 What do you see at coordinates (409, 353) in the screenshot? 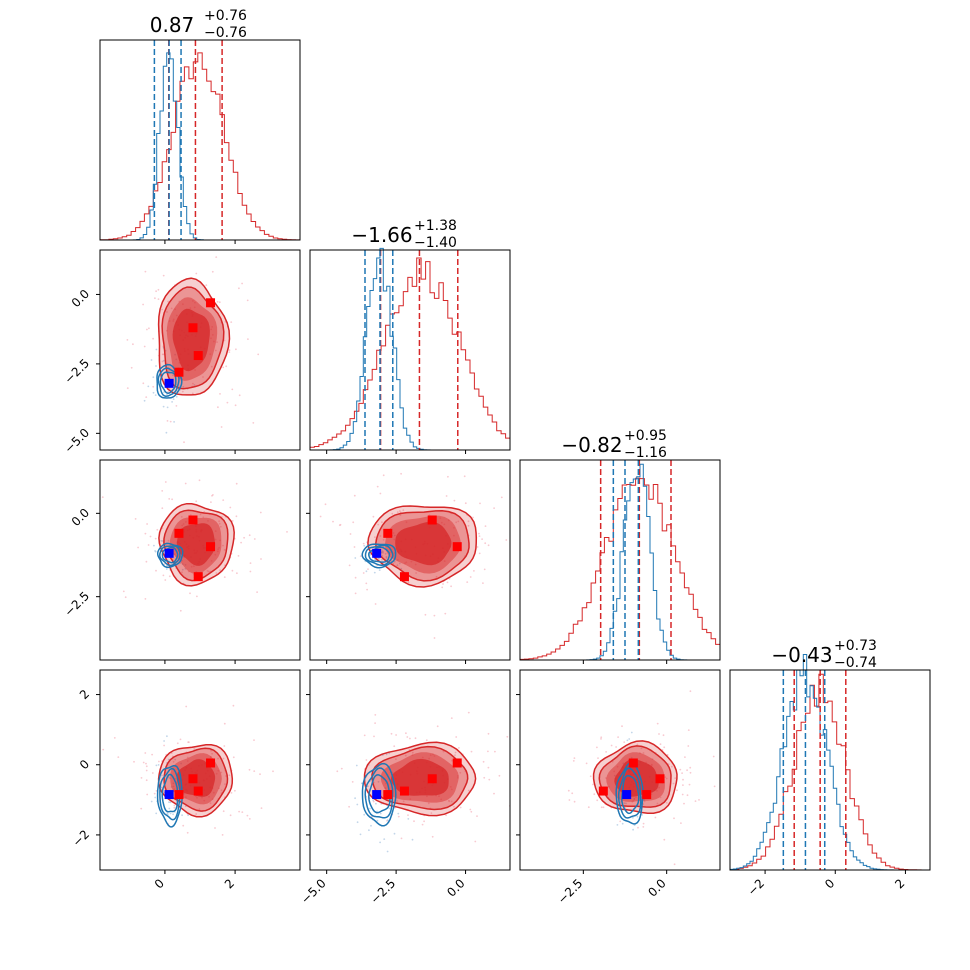
I see `histogram-a` at bounding box center [409, 353].